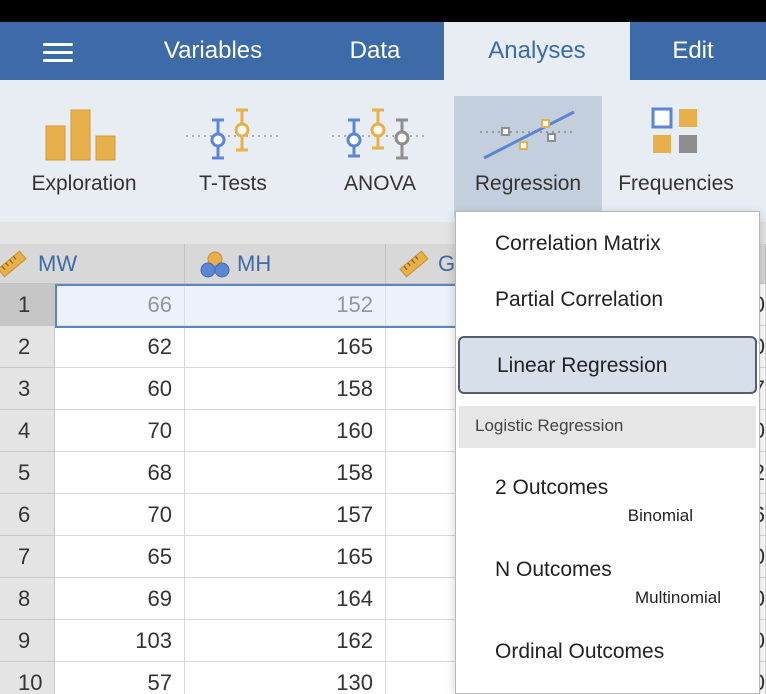 Image resolution: width=766 pixels, height=694 pixels. I want to click on tab-data: Data, so click(375, 50).